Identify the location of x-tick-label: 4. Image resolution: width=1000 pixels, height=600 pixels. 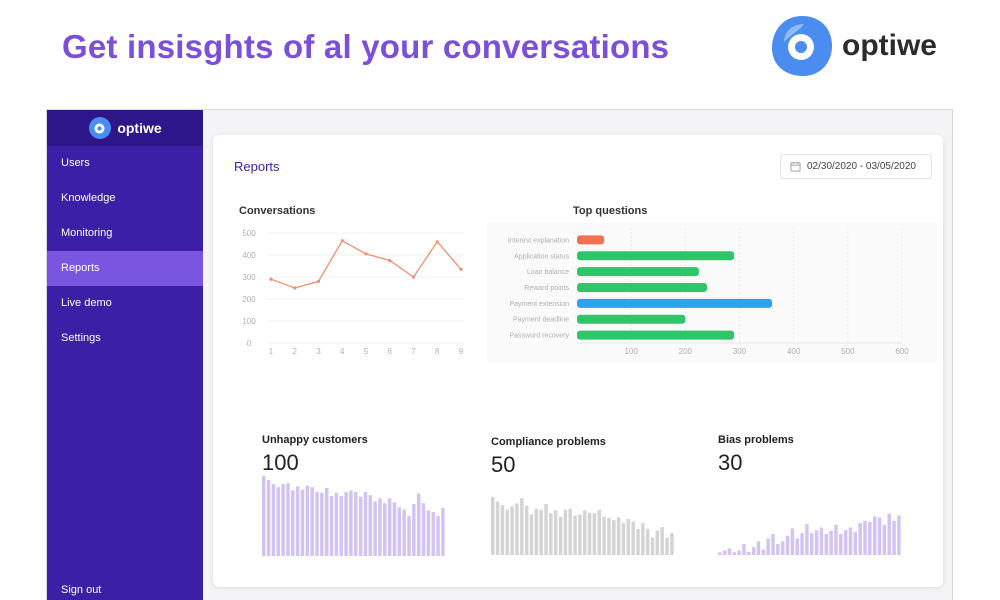
(342, 351).